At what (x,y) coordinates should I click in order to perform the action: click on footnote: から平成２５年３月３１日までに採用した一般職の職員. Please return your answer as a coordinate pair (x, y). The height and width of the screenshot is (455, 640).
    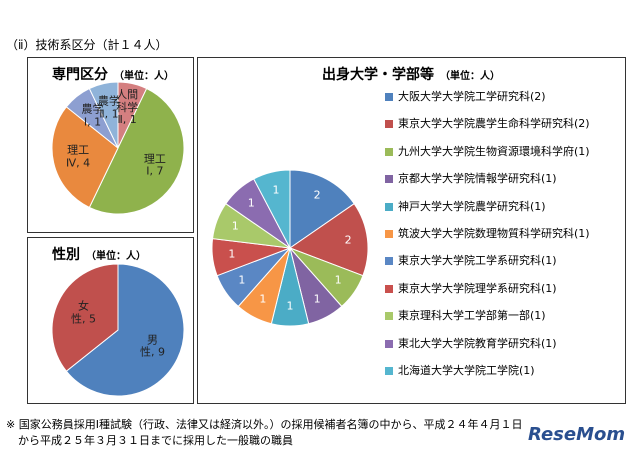
    Looking at the image, I should click on (155, 440).